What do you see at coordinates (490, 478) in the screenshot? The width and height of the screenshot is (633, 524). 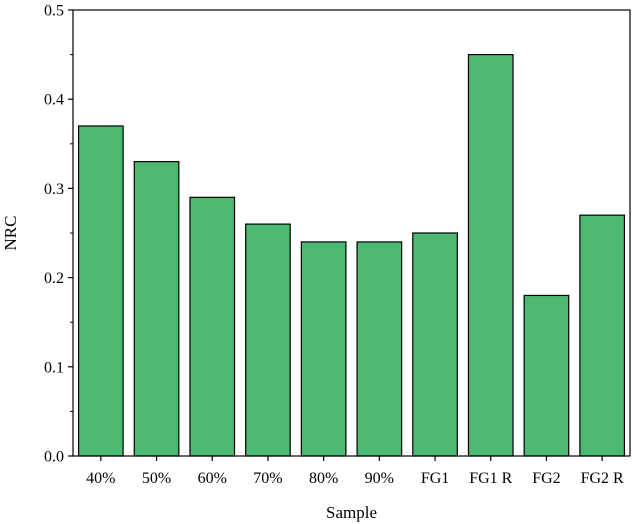 I see `x-tick-label-7: FG1 R` at bounding box center [490, 478].